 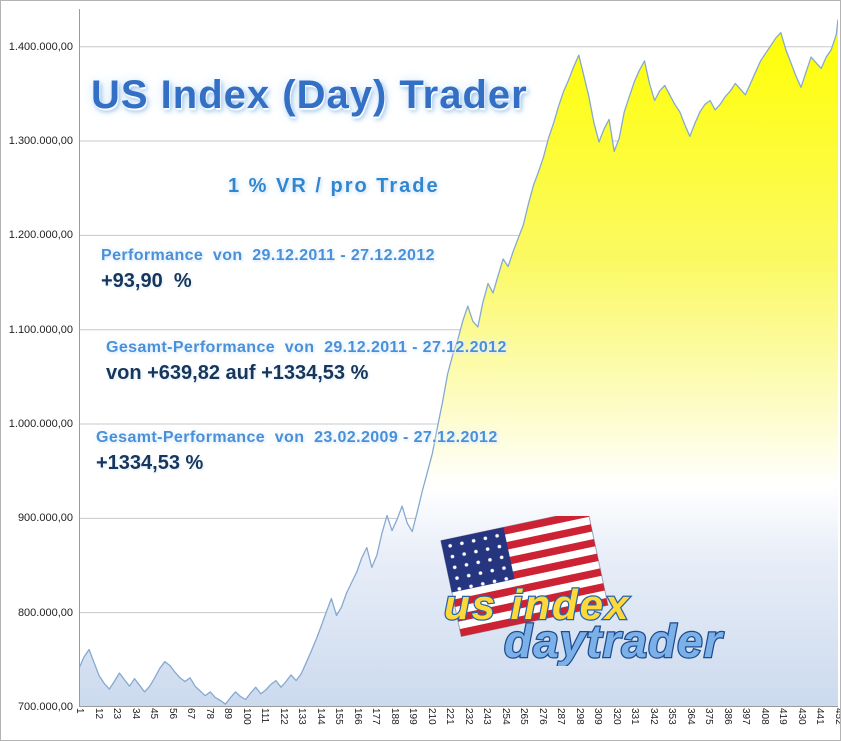 What do you see at coordinates (154, 714) in the screenshot?
I see `x-tick-label: 45` at bounding box center [154, 714].